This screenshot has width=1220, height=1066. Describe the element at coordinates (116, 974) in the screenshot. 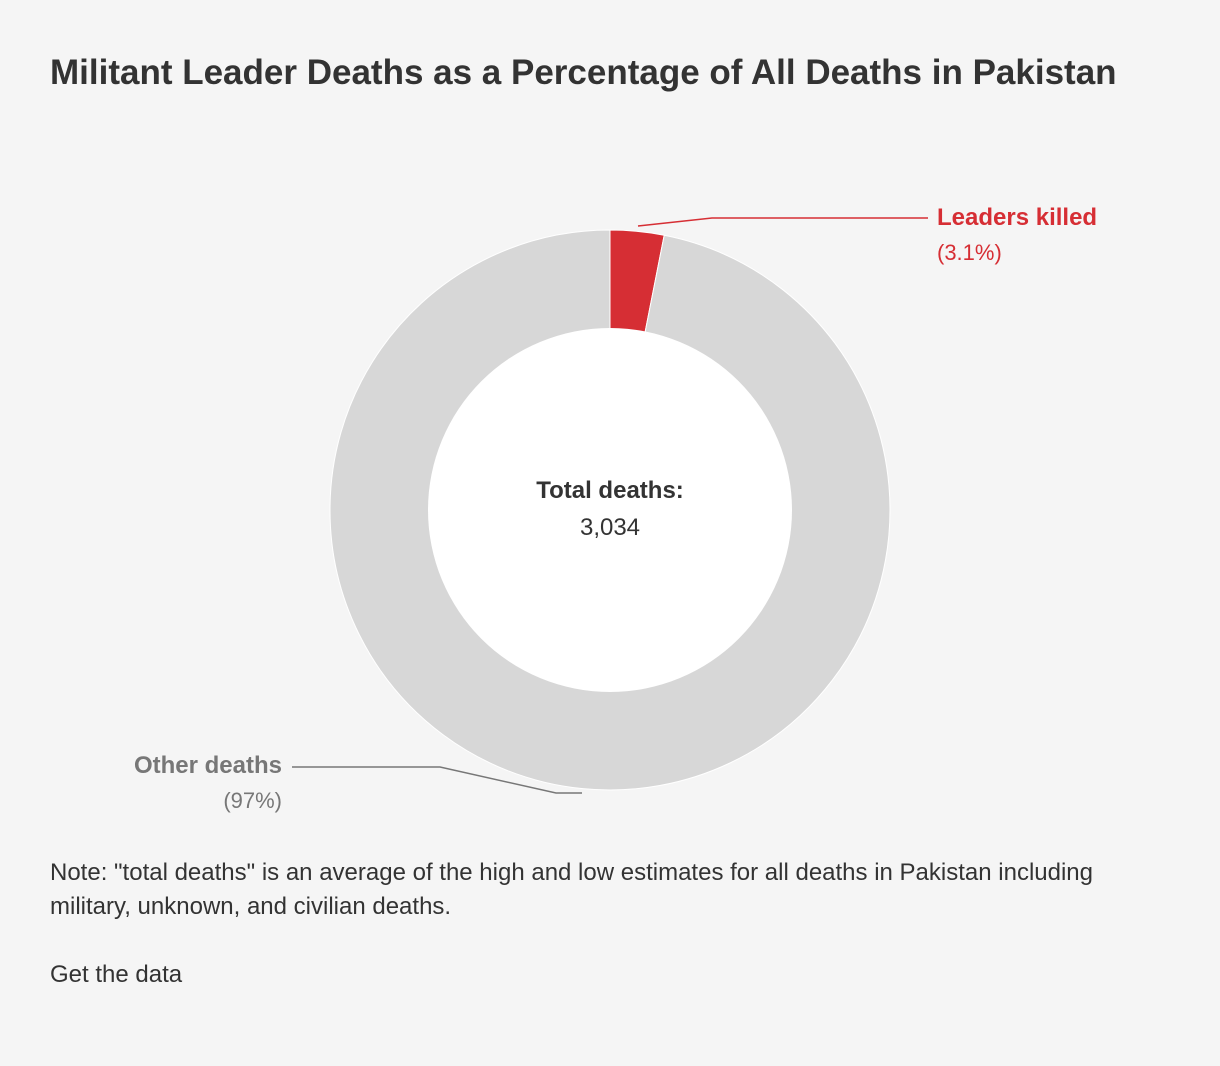

I see `get-the-data-link: Get the data` at that location.